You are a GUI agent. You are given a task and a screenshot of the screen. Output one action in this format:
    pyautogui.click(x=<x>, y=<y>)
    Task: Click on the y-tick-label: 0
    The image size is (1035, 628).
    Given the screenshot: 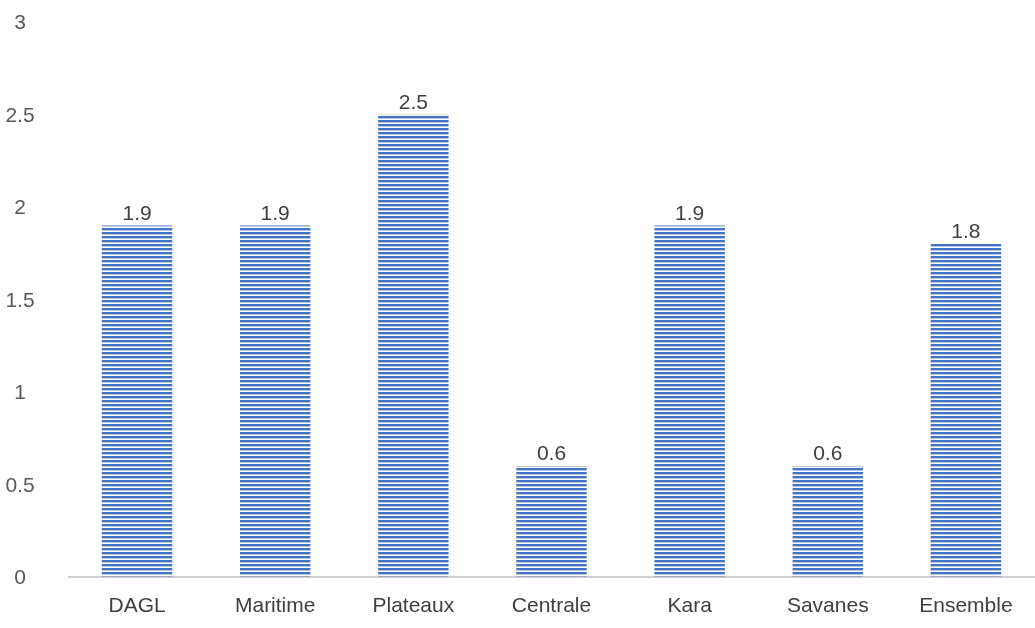 What is the action you would take?
    pyautogui.click(x=20, y=577)
    